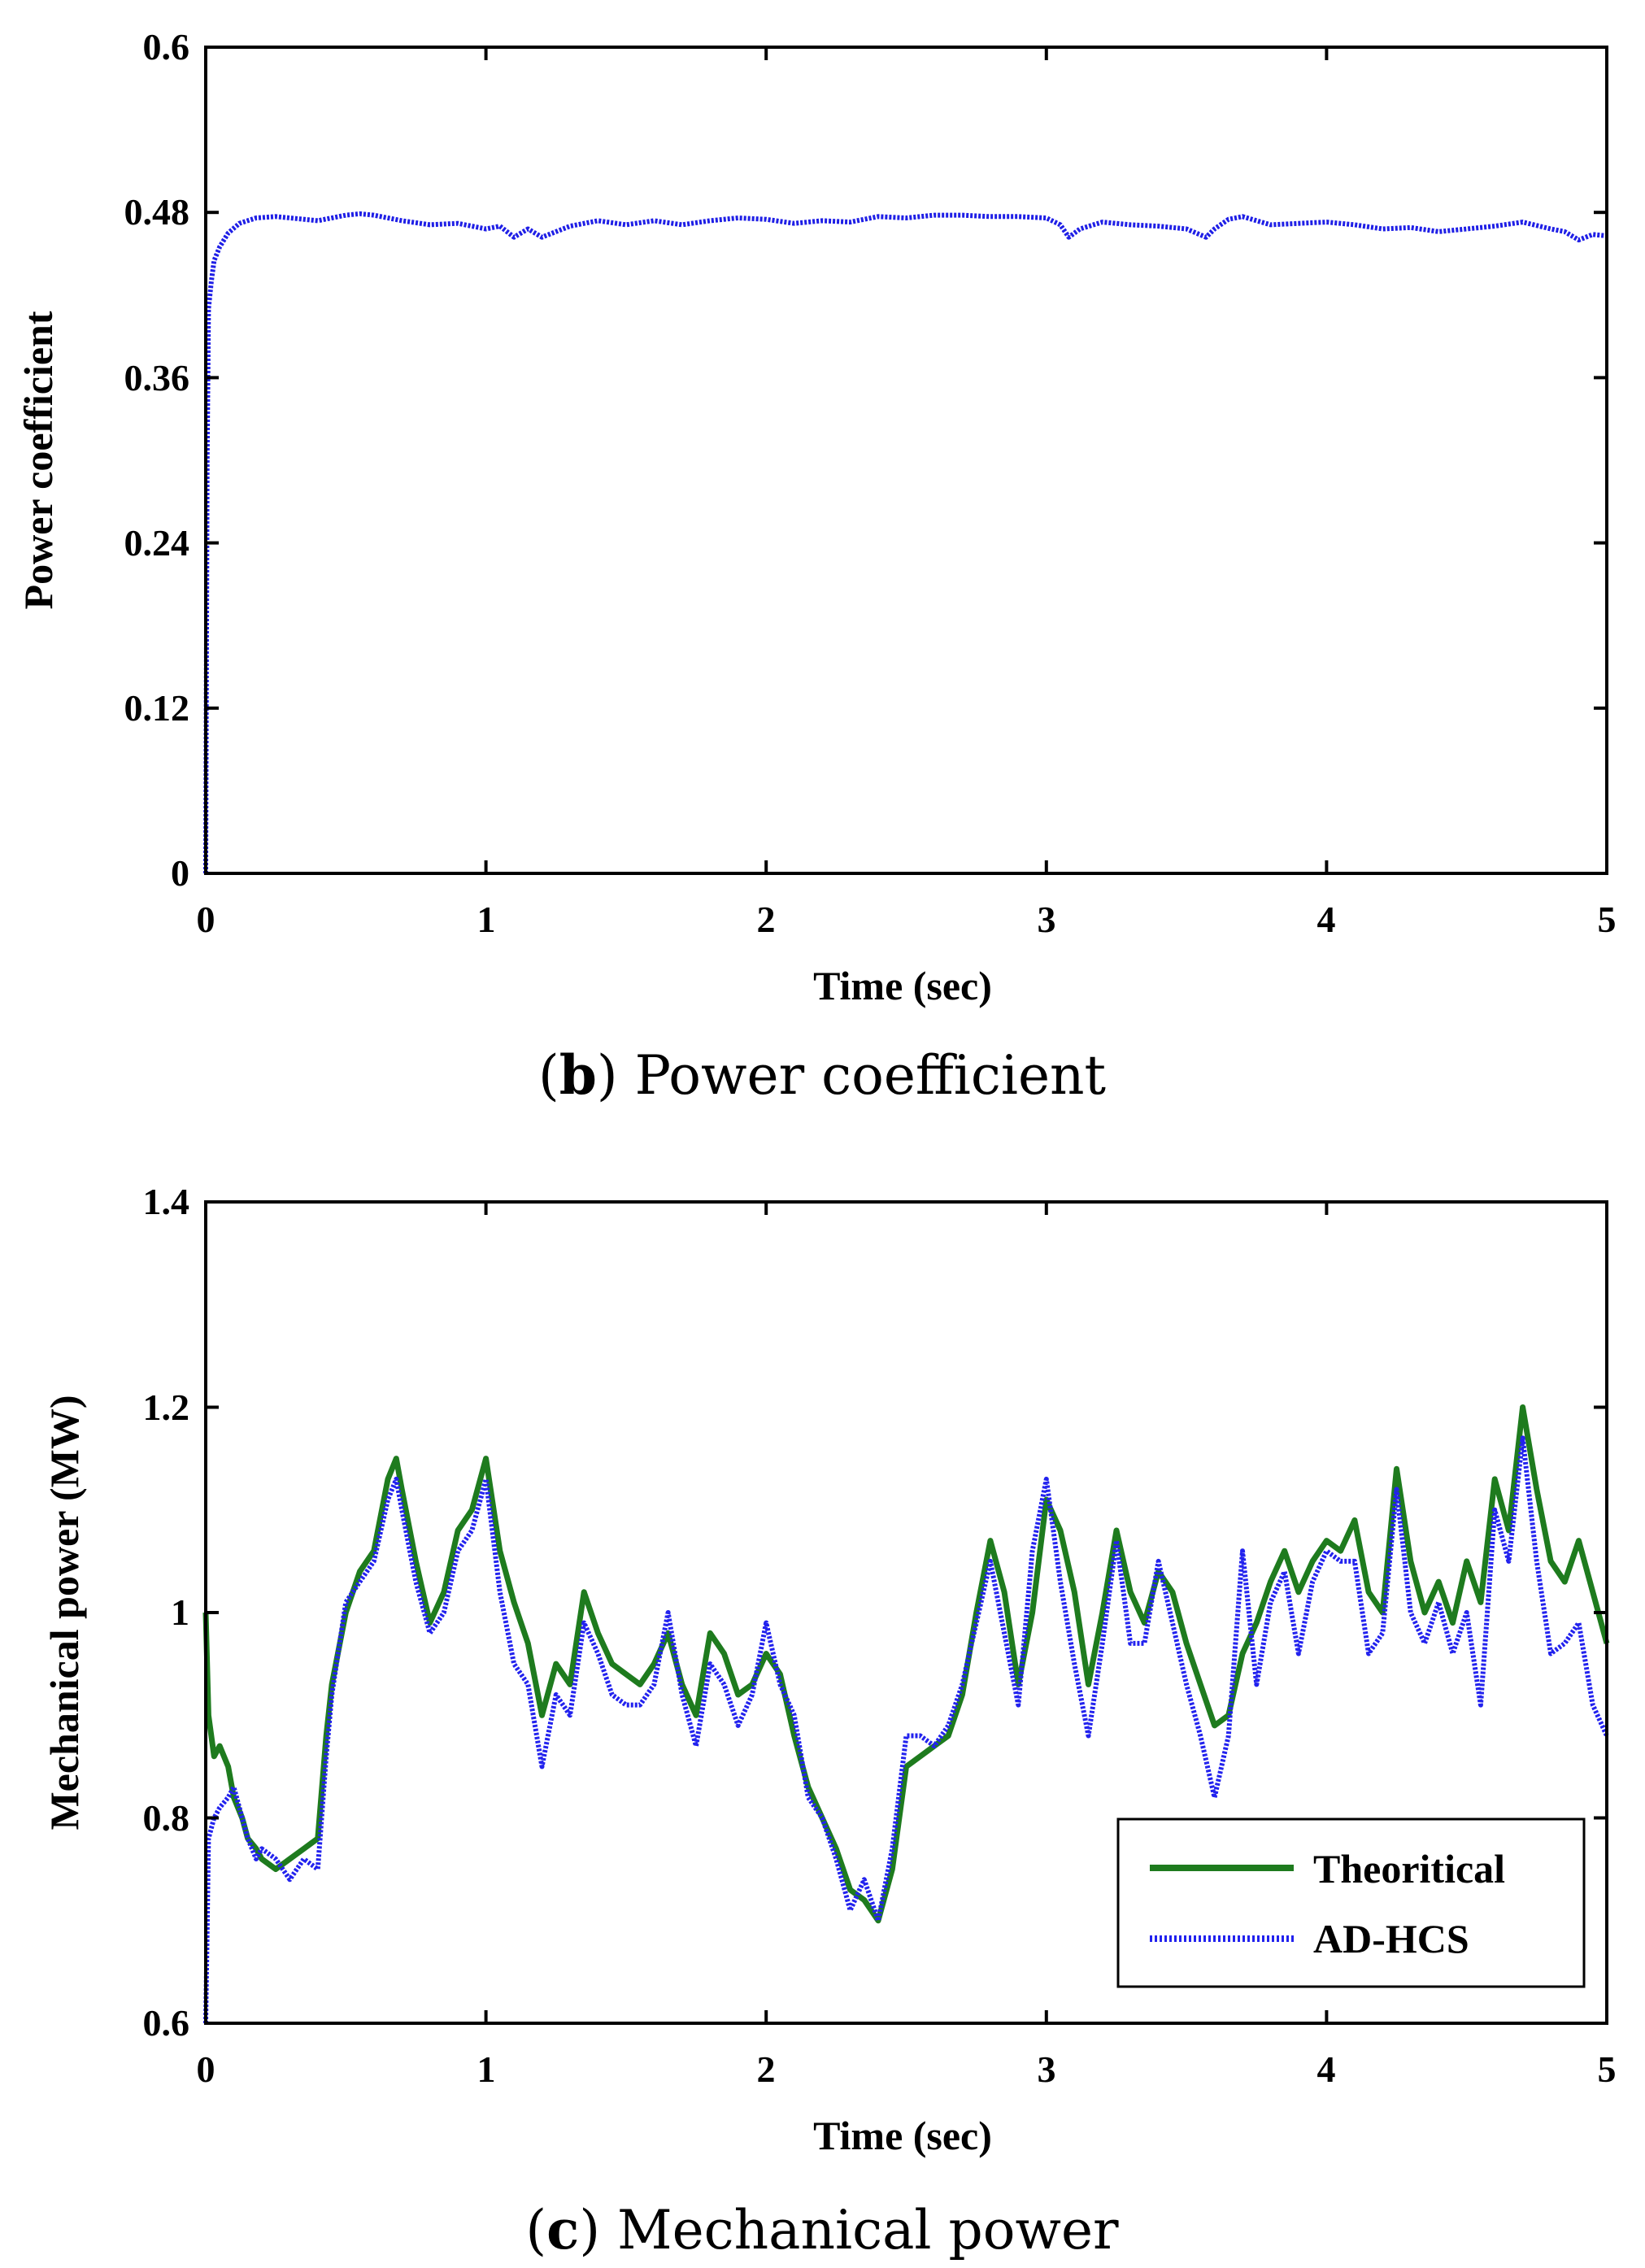  Describe the element at coordinates (1327, 2069) in the screenshot. I see `c-xtick-label-4: 4` at that location.